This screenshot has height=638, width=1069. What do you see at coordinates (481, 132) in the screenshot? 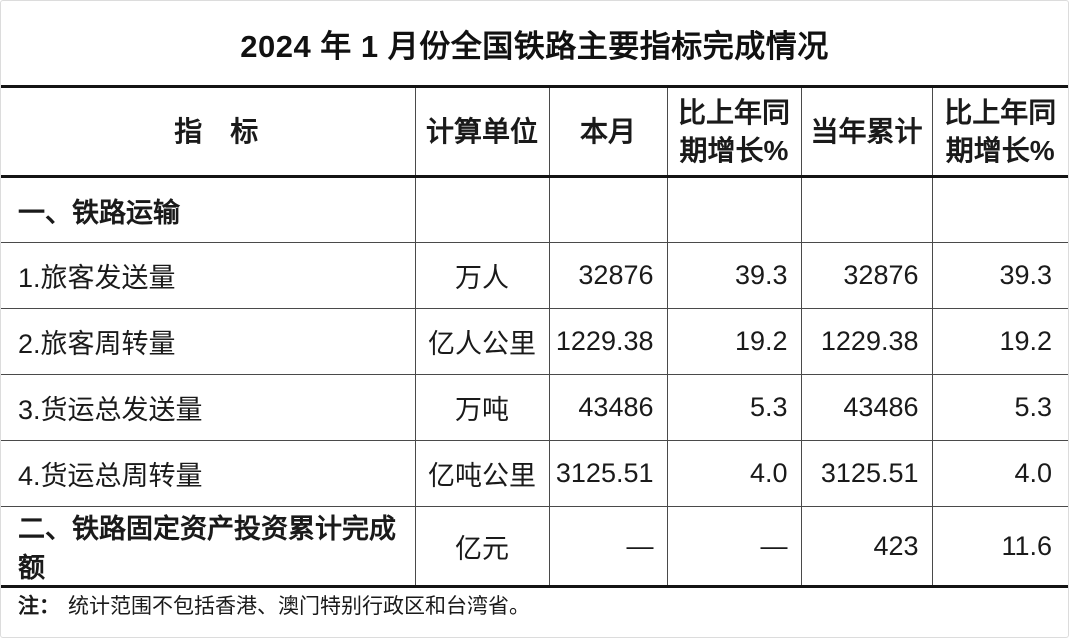
I see `header-unit: 计算单位` at bounding box center [481, 132].